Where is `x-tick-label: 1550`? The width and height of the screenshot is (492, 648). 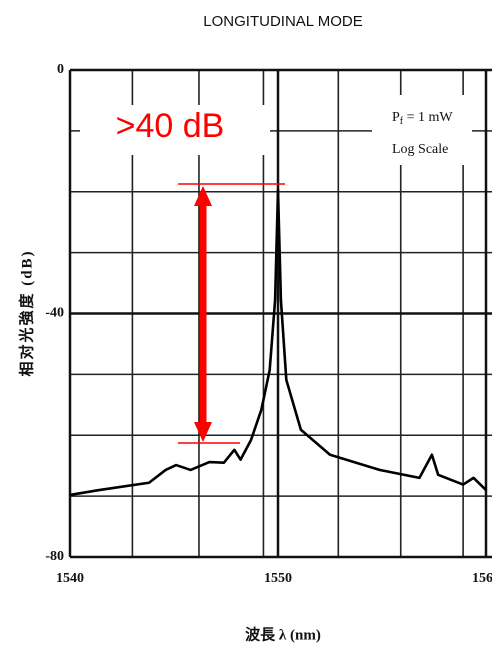
x-tick-label: 1550 is located at coordinates (278, 578).